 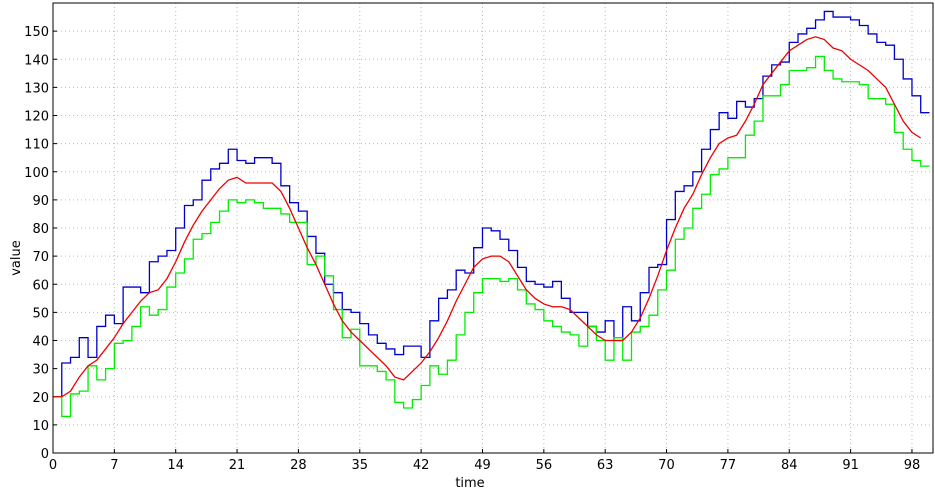 What do you see at coordinates (40, 313) in the screenshot?
I see `y-tick-label: 50` at bounding box center [40, 313].